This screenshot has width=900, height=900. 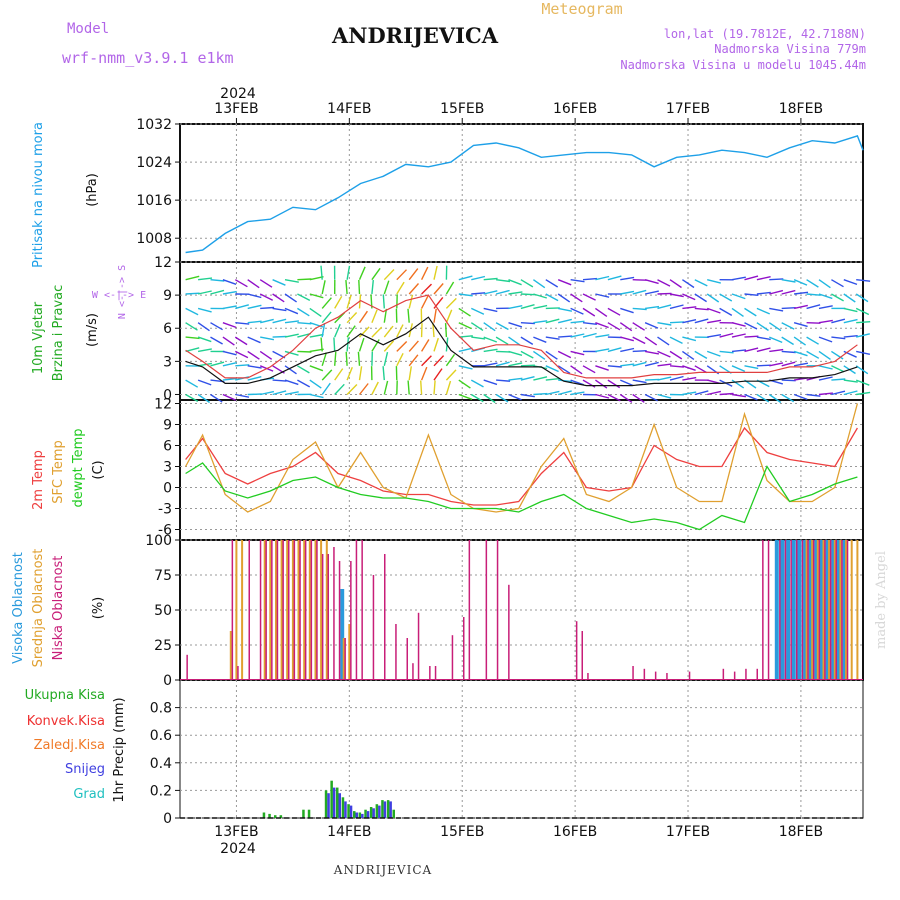 What do you see at coordinates (38, 337) in the screenshot?
I see `wind-axis-label: 10m Vjetar` at bounding box center [38, 337].